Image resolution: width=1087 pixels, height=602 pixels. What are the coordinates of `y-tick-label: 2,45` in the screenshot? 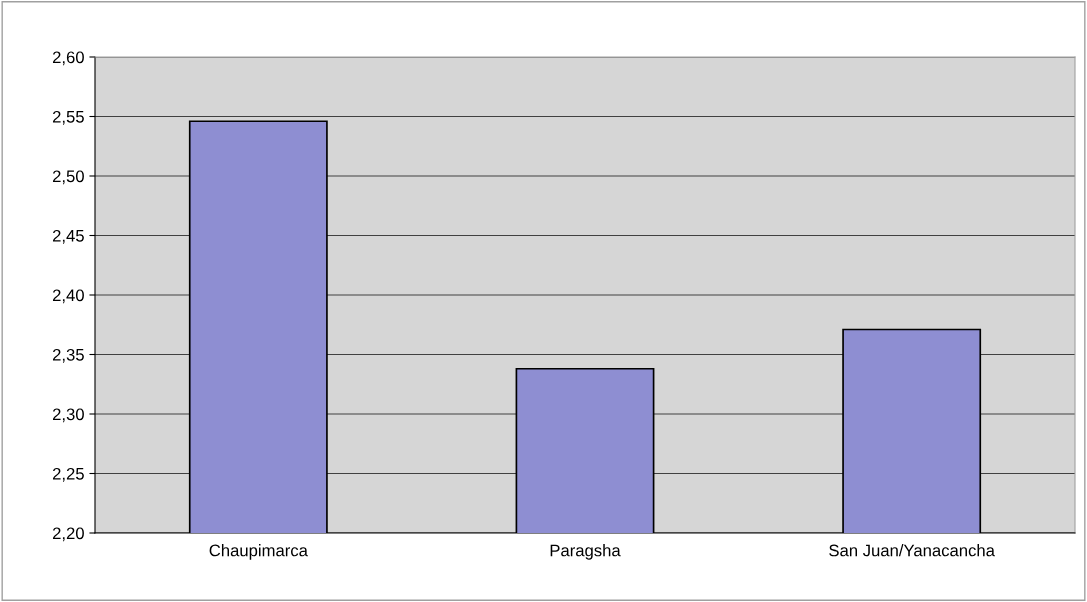 It's located at (68, 236).